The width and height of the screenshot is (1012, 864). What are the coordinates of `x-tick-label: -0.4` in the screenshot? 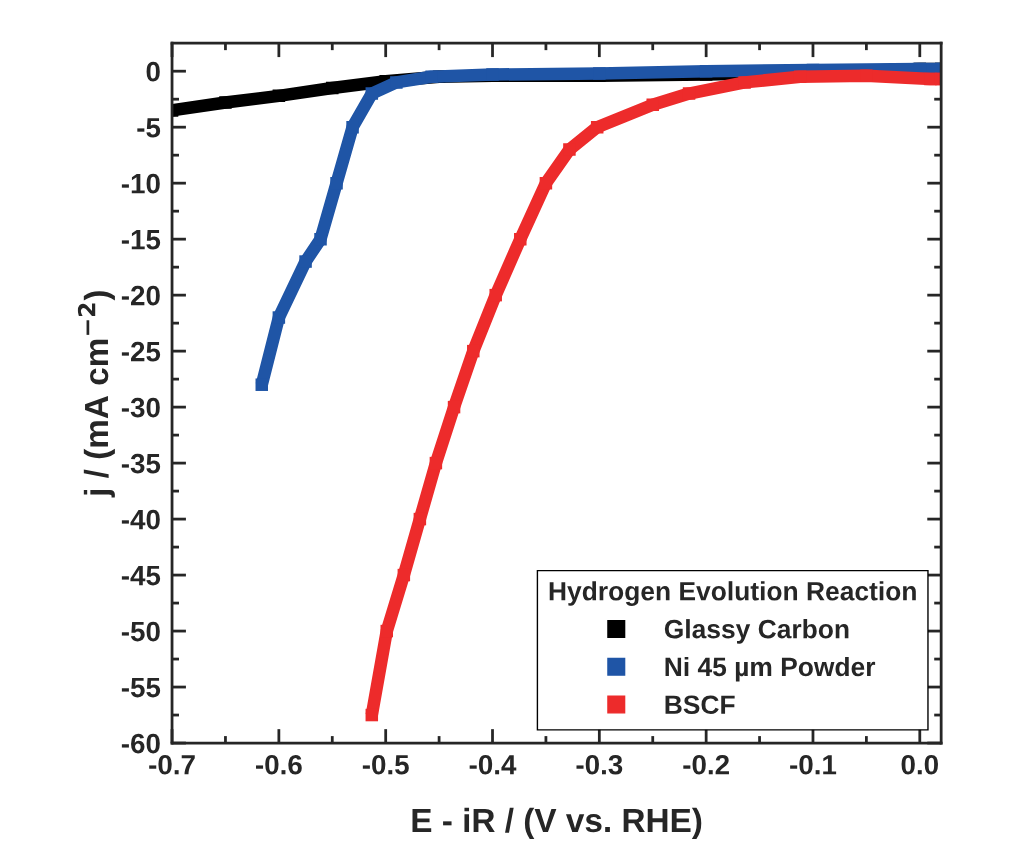 It's located at (493, 764).